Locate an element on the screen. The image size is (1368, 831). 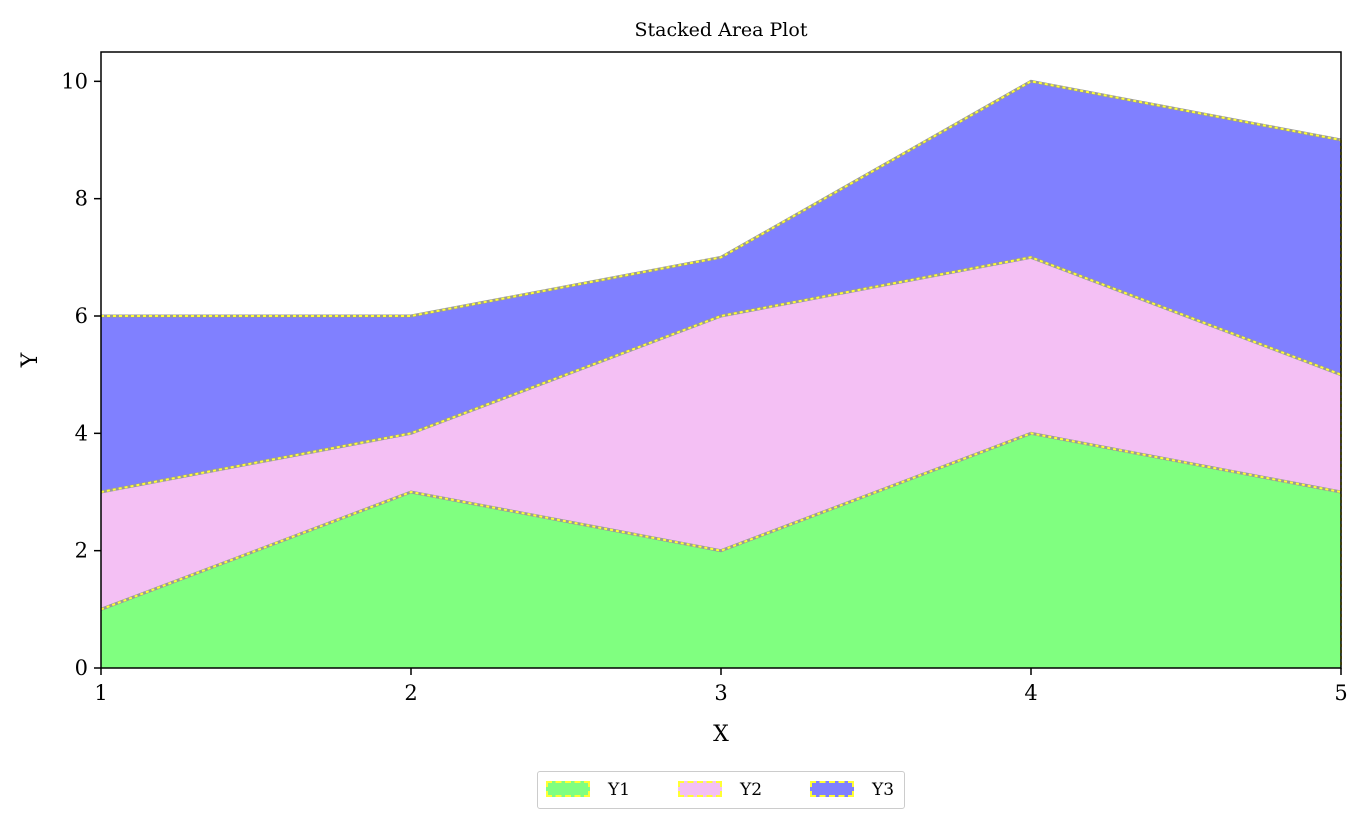
x-axis-ticks: 1 2 3 4 5 is located at coordinates (721, 686).